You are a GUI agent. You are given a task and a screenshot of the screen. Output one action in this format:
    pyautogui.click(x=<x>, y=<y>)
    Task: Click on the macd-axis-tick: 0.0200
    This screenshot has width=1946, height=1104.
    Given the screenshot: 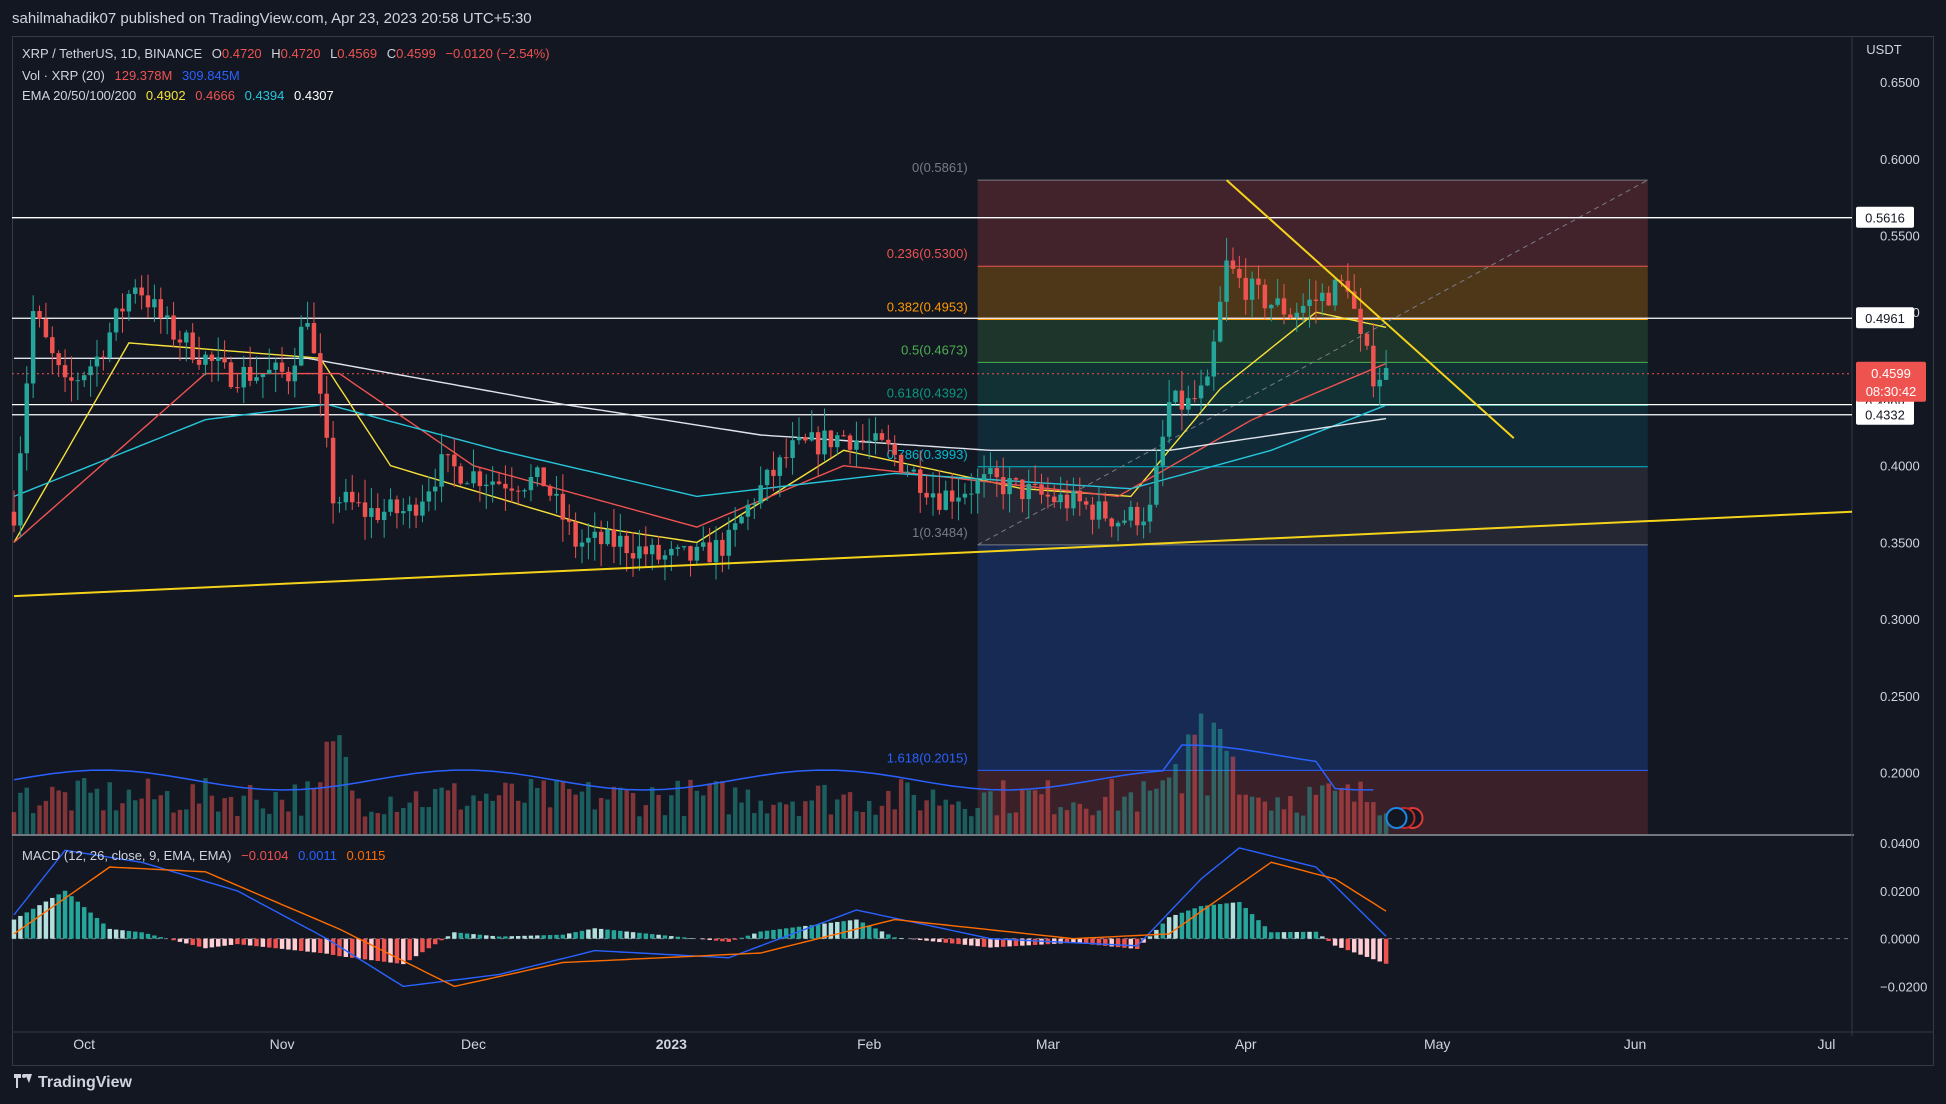 What is the action you would take?
    pyautogui.click(x=1900, y=891)
    